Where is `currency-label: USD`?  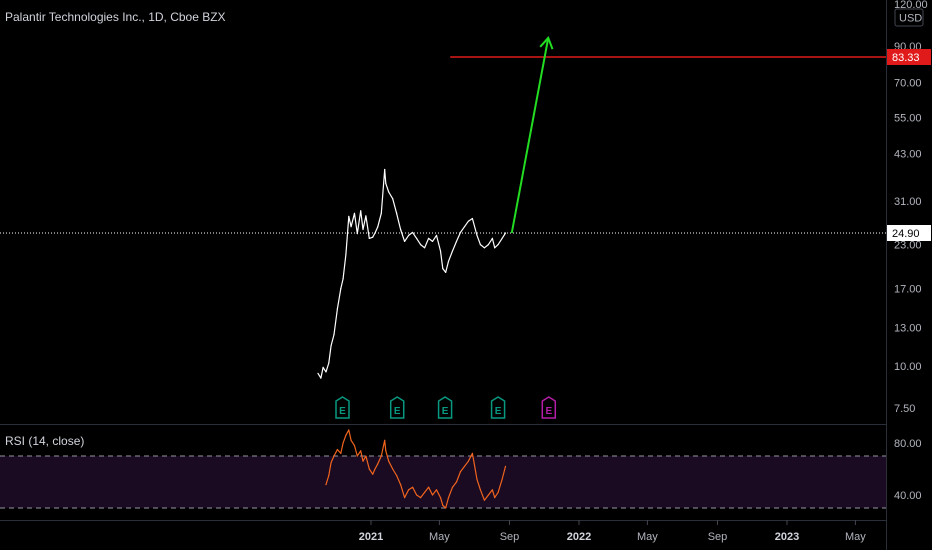
currency-label: USD is located at coordinates (910, 19).